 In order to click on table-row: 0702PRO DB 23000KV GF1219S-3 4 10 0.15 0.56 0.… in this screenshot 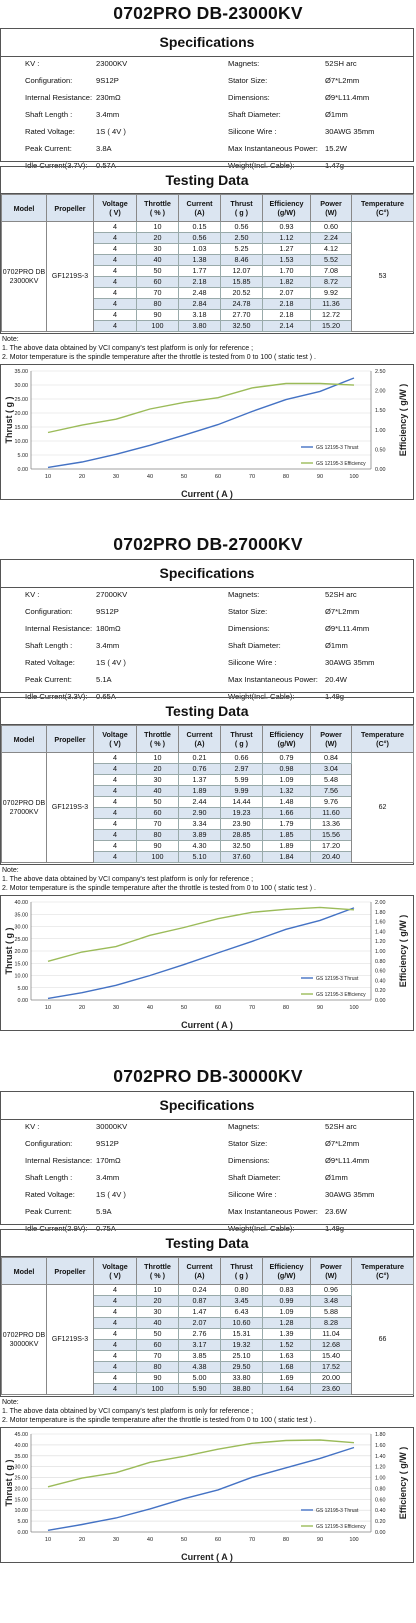, I will do `click(207, 276)`.